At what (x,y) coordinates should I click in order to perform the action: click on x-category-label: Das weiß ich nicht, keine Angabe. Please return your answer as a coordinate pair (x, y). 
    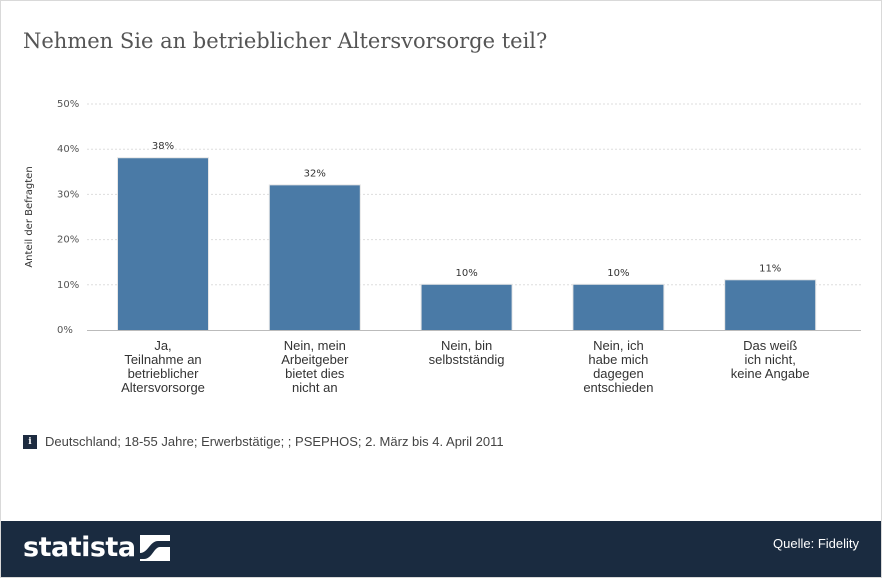
    Looking at the image, I should click on (770, 359).